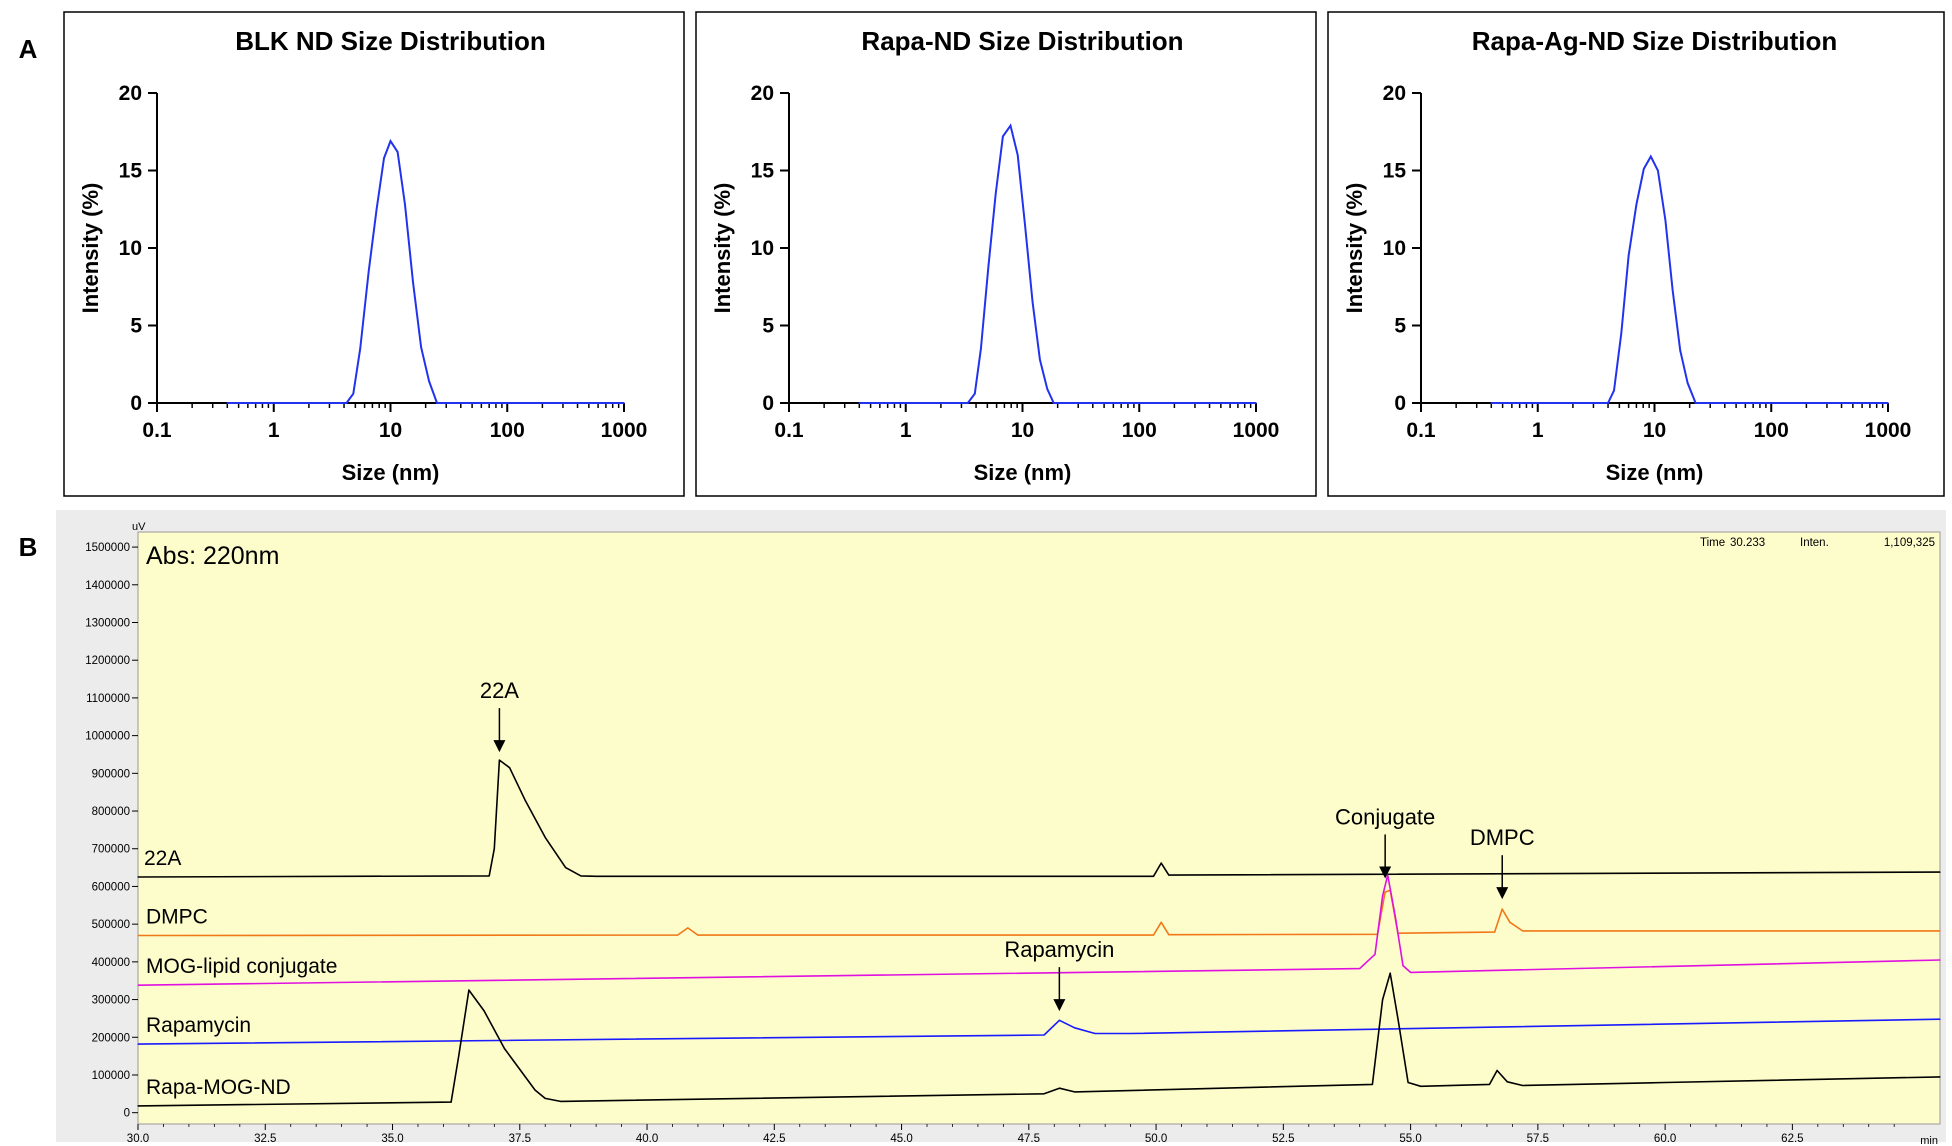 The image size is (1952, 1146). What do you see at coordinates (1039, 818) in the screenshot?
I see `trace-22a: 22A` at bounding box center [1039, 818].